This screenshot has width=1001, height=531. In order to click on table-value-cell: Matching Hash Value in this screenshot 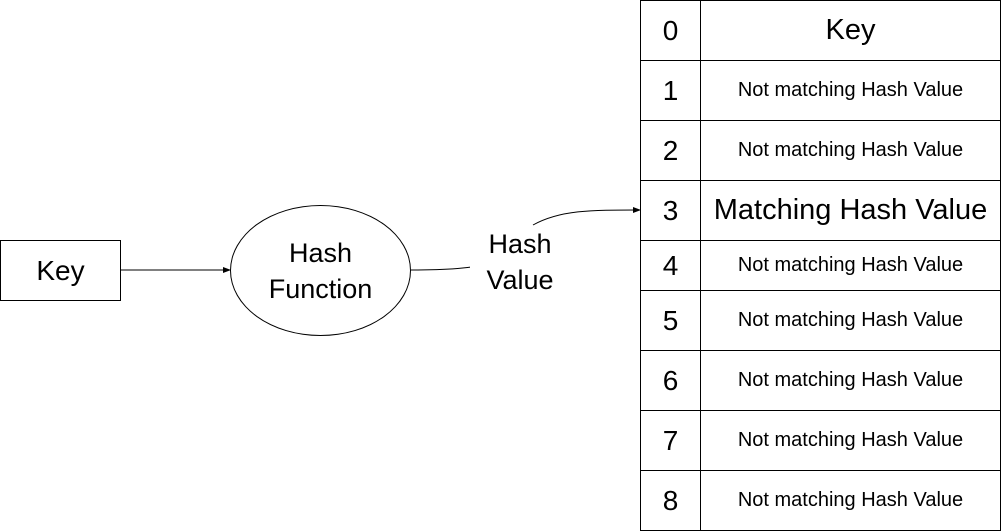, I will do `click(850, 210)`.